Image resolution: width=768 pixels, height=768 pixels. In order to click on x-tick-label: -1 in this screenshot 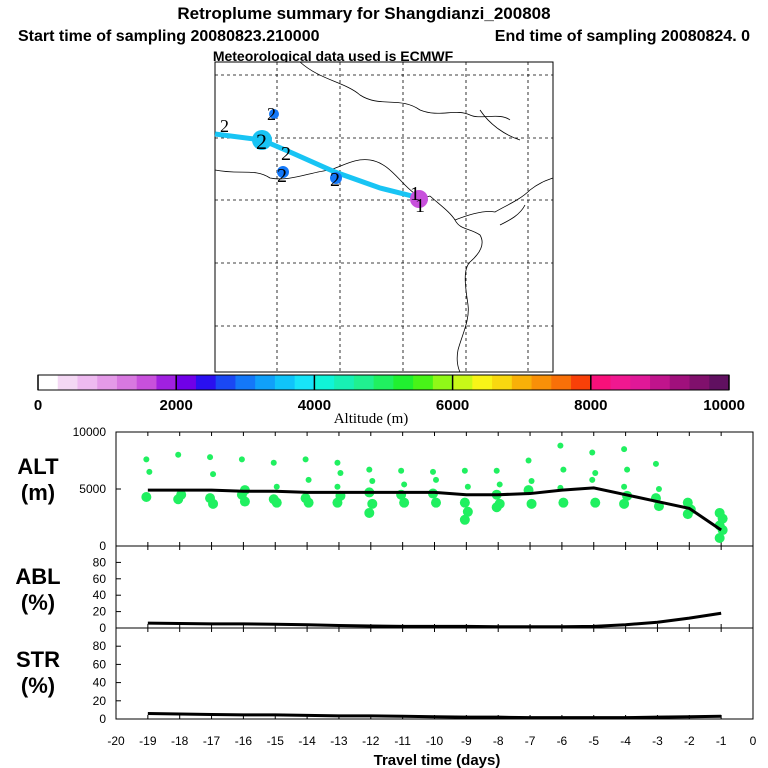, I will do `click(721, 741)`.